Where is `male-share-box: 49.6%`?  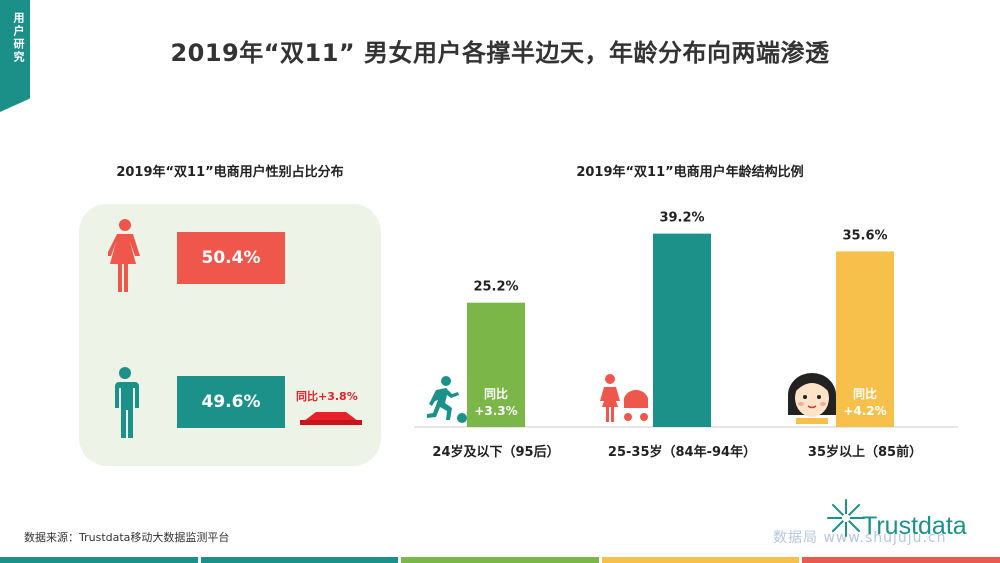
male-share-box: 49.6% is located at coordinates (231, 402).